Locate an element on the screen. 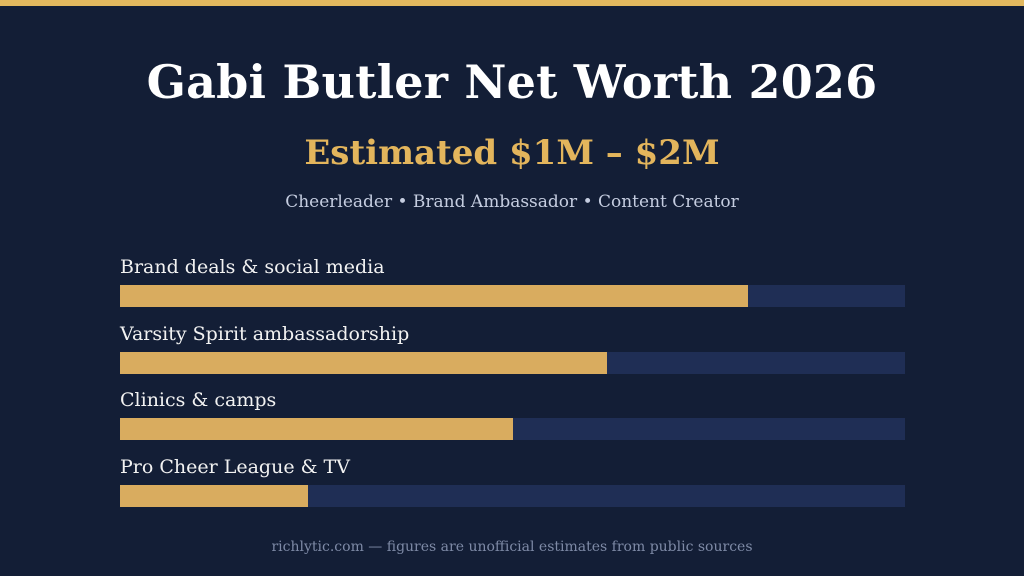 Image resolution: width=1024 pixels, height=576 pixels. page-title: Gabi Butler Net Worth 2026 is located at coordinates (512, 82).